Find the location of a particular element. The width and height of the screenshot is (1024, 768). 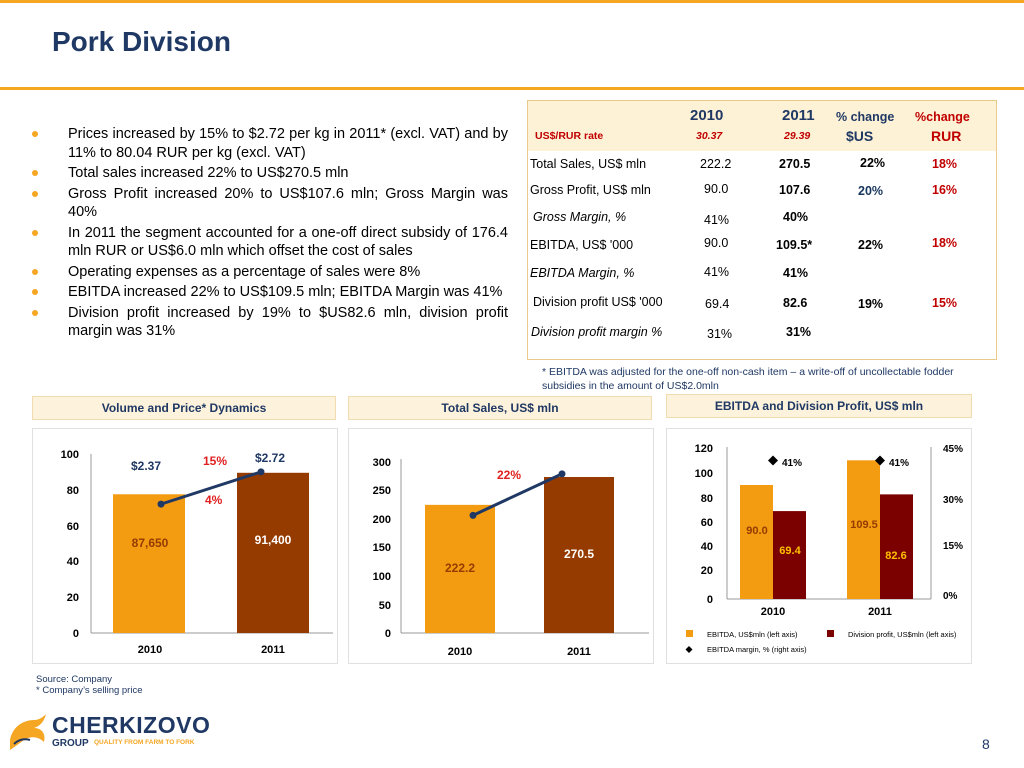

row-2010-value: 222.2 is located at coordinates (716, 164).